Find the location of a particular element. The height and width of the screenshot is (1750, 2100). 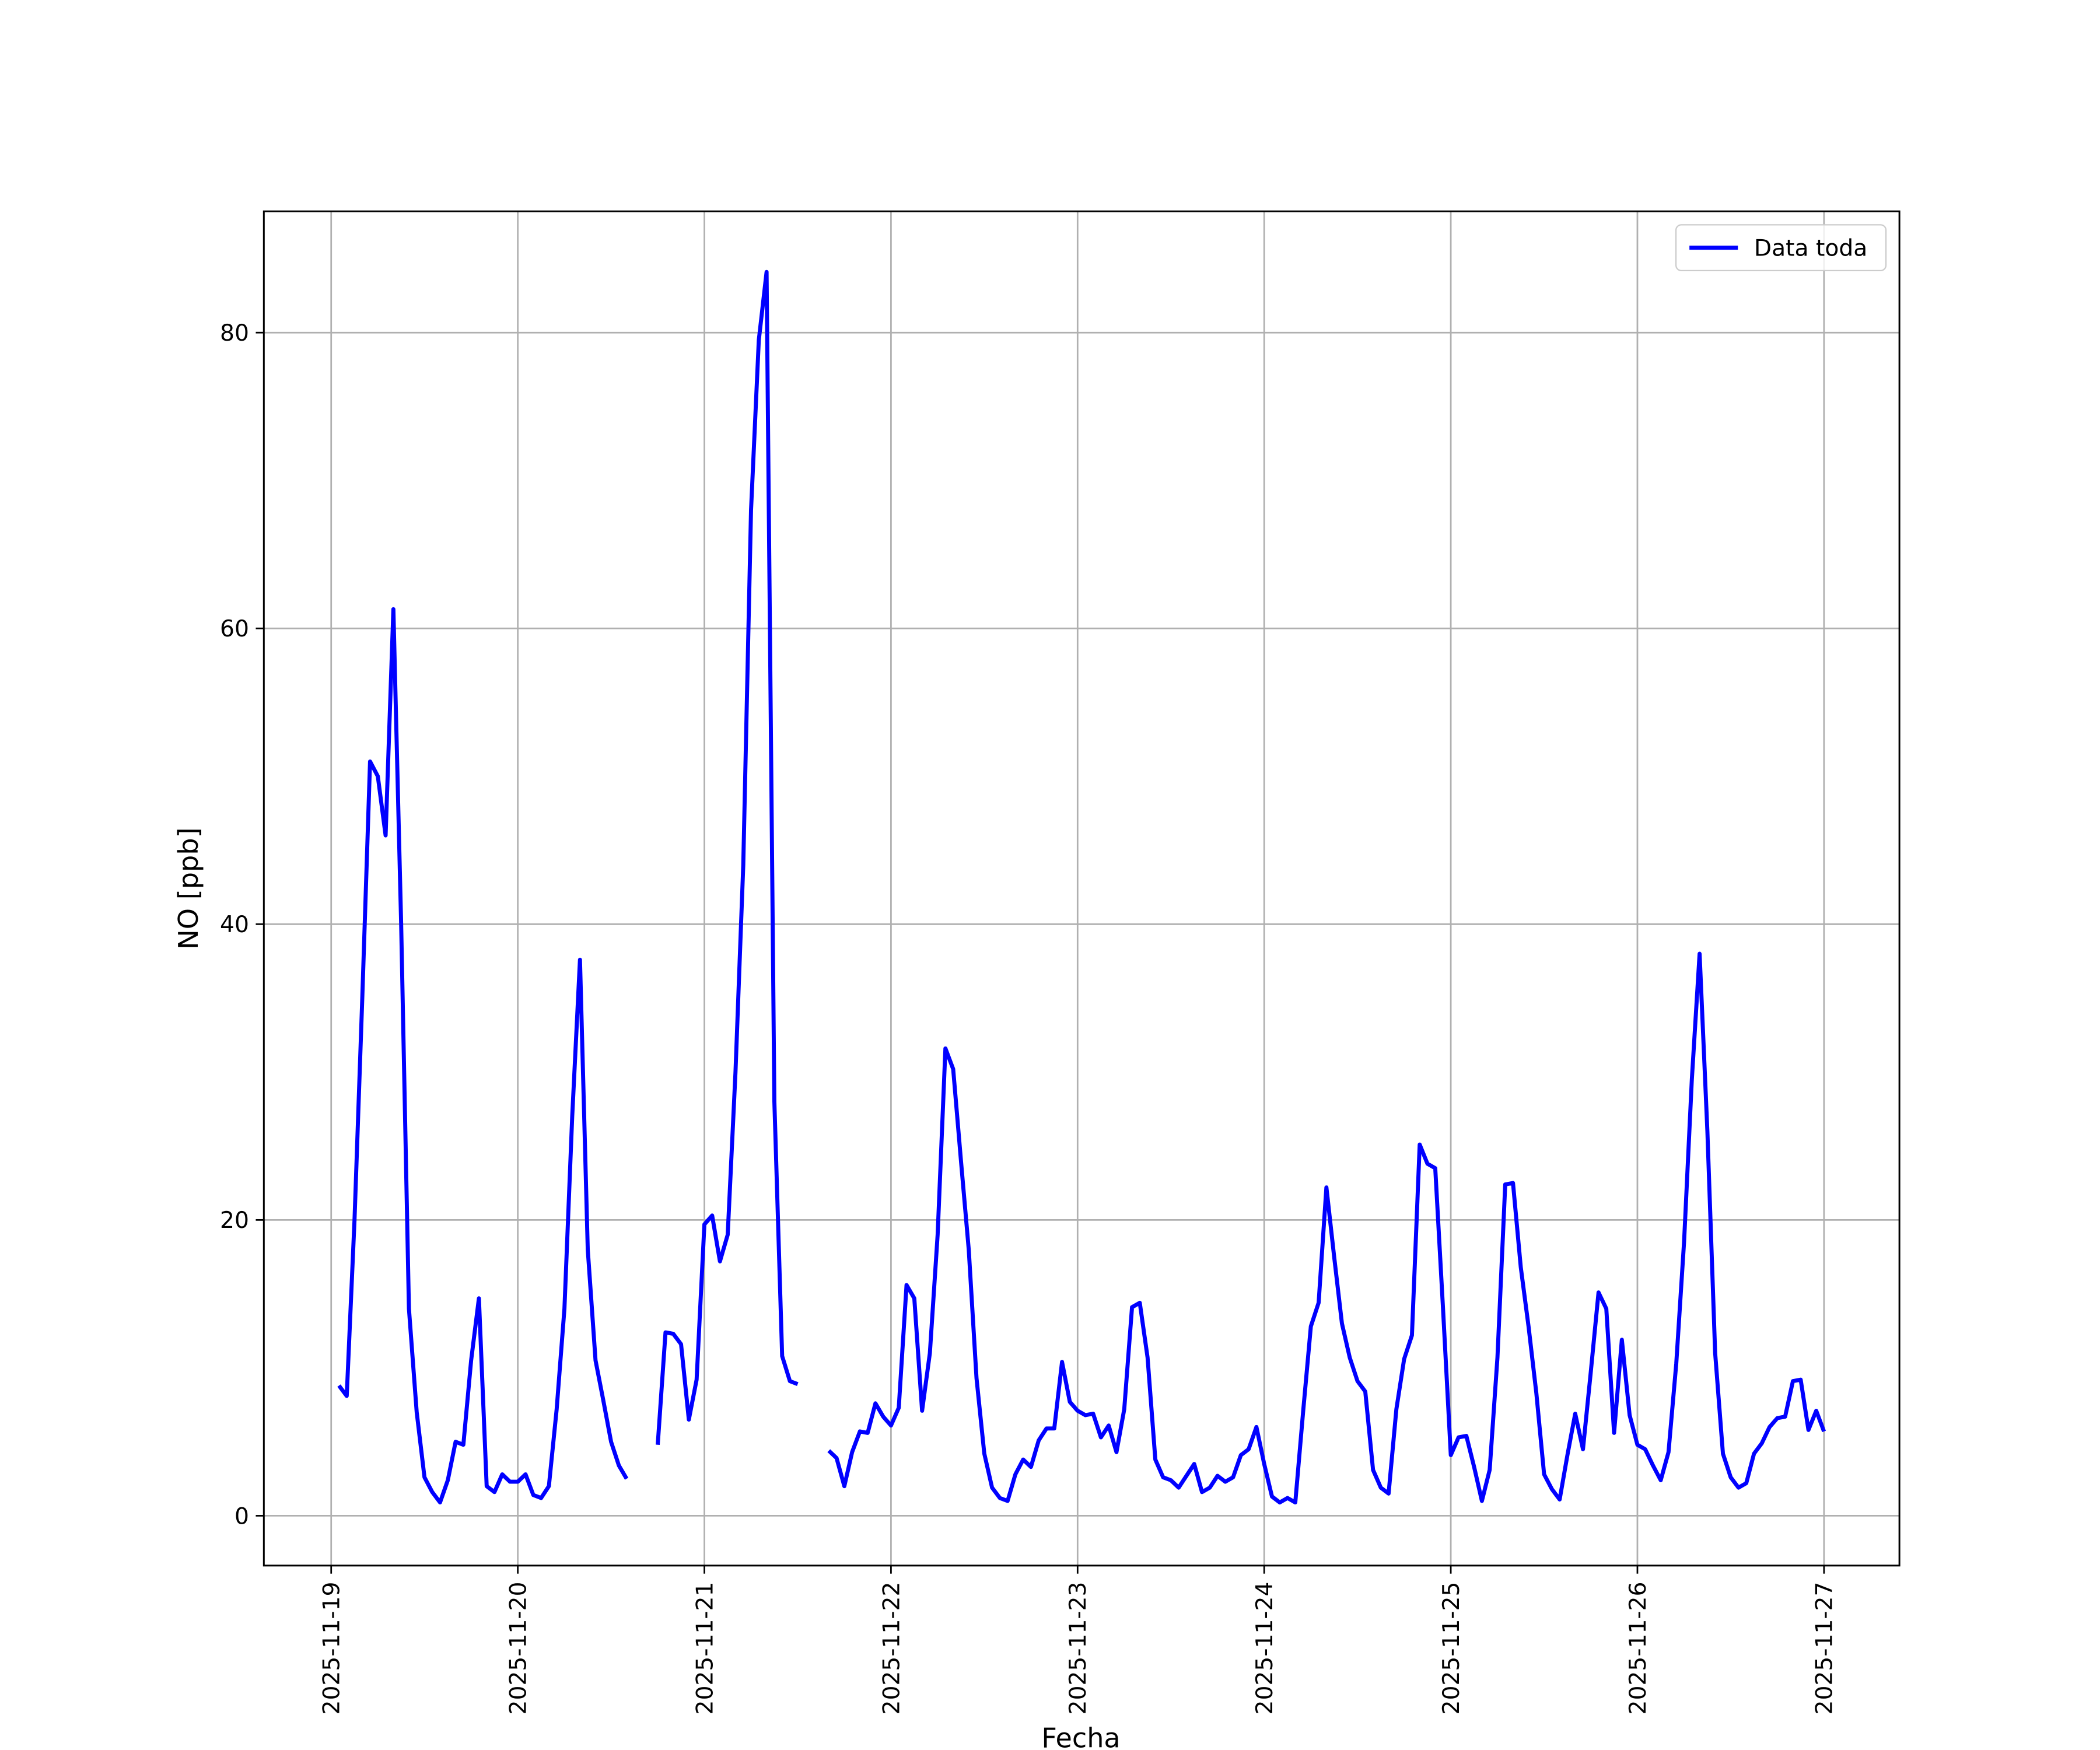

x-tick-label: 2025-11-27 is located at coordinates (1825, 1648).